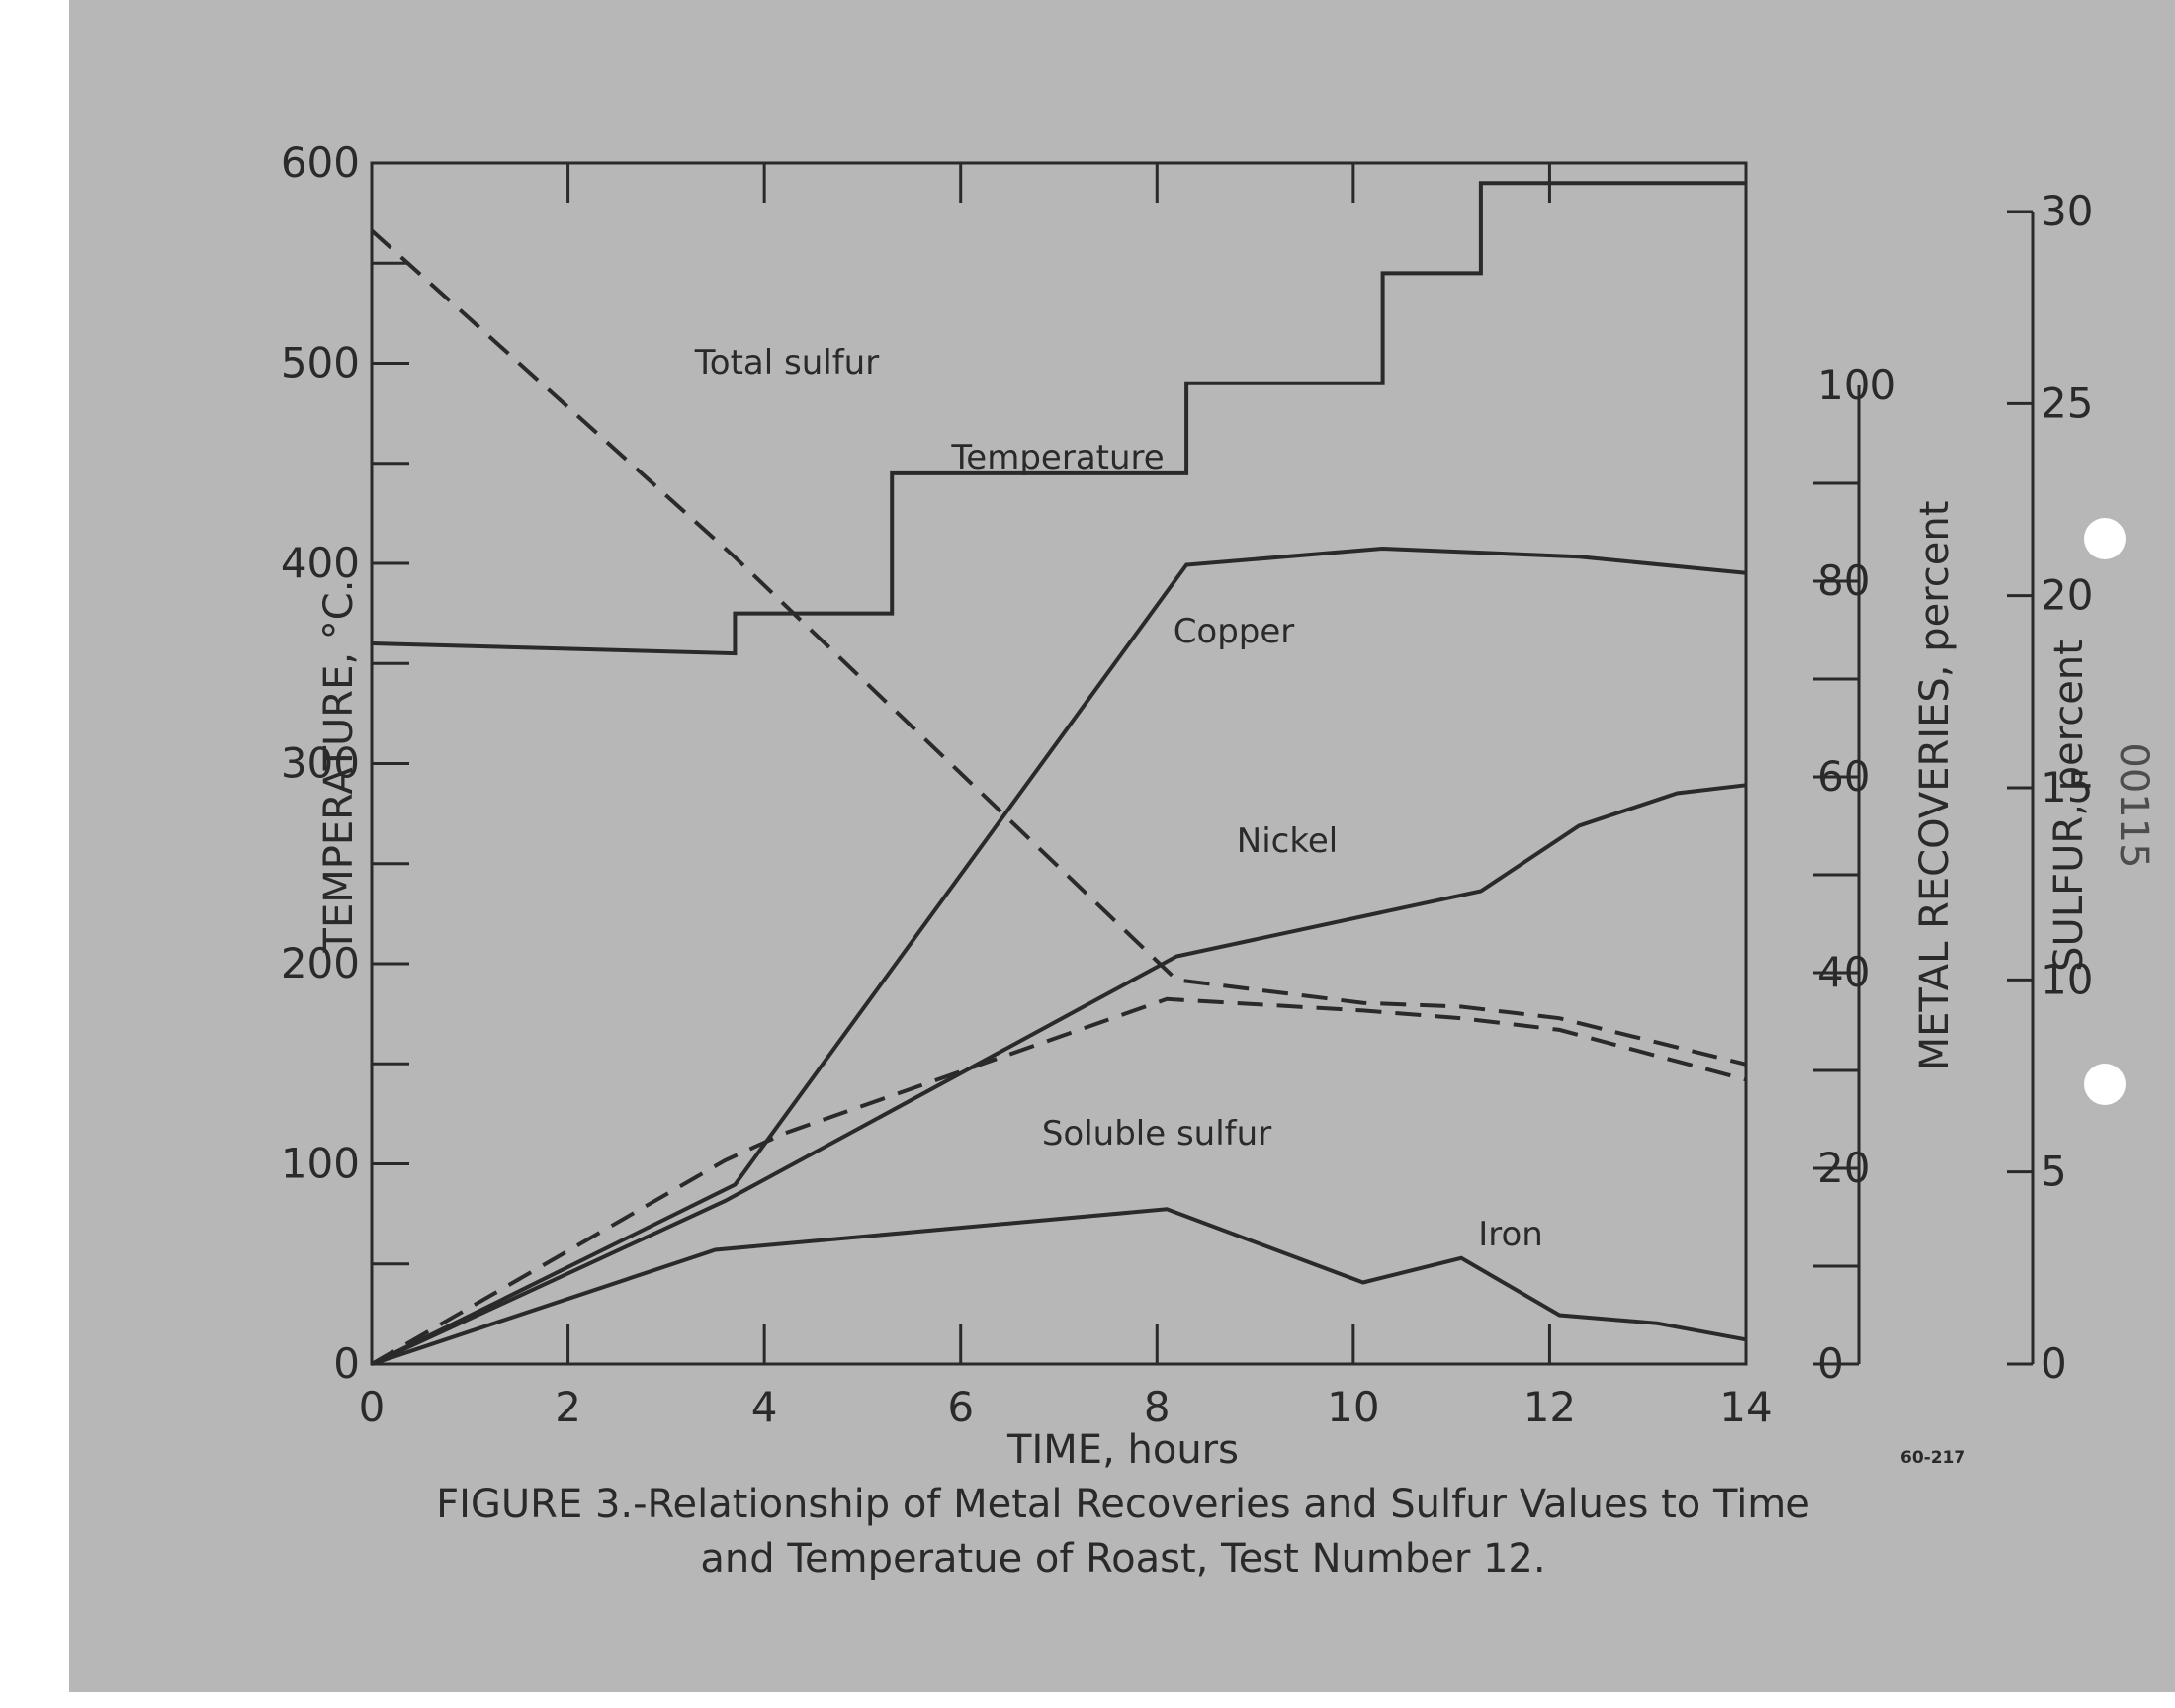 The image size is (2175, 1708). I want to click on sulfur-tick-label: 30, so click(2067, 211).